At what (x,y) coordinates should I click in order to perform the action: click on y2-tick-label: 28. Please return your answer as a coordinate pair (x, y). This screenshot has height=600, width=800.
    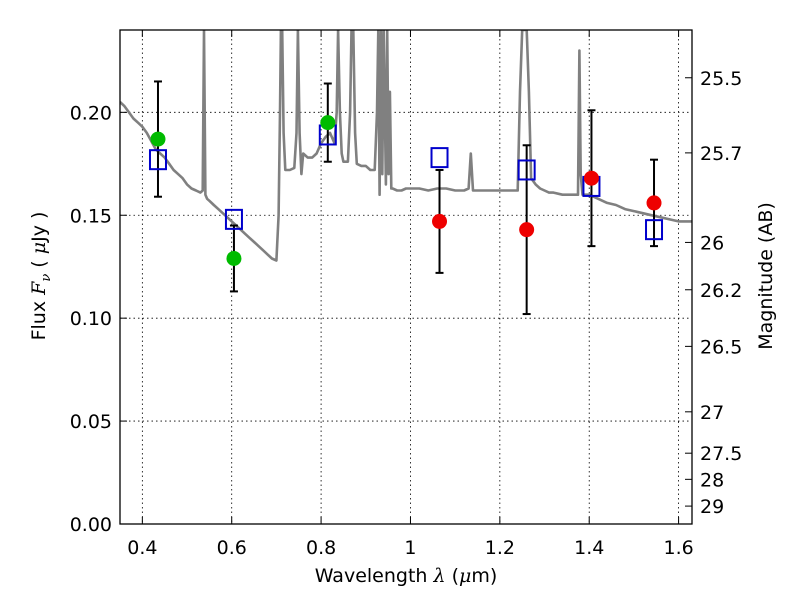
    Looking at the image, I should click on (712, 480).